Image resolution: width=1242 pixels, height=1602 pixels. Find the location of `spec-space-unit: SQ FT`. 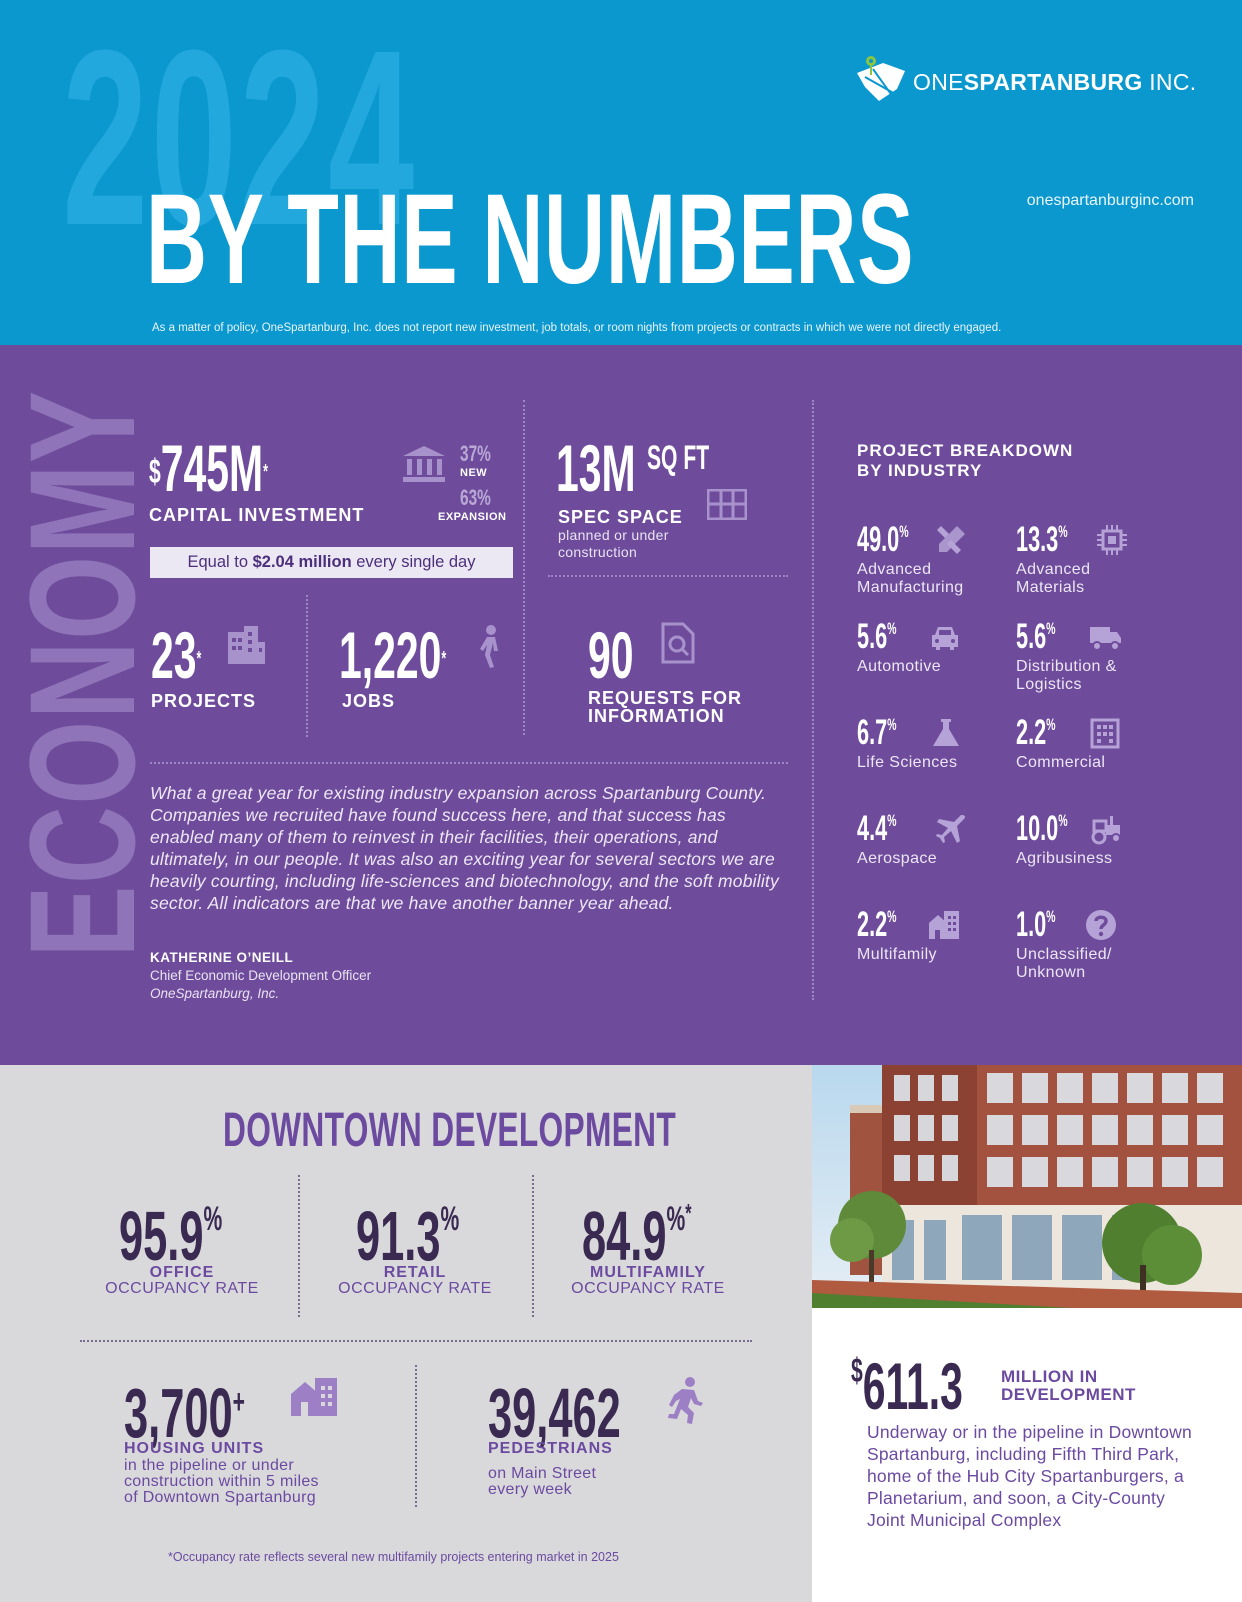

spec-space-unit: SQ FT is located at coordinates (678, 458).